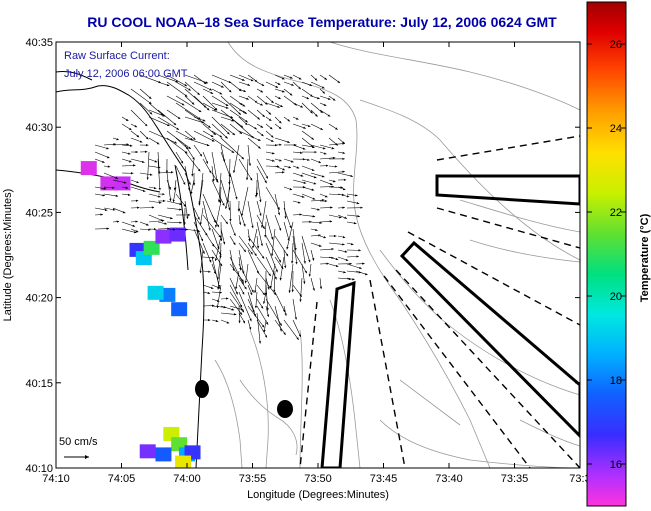 The image size is (651, 511). What do you see at coordinates (489, 339) in the screenshot?
I see `lane-southeast` at bounding box center [489, 339].